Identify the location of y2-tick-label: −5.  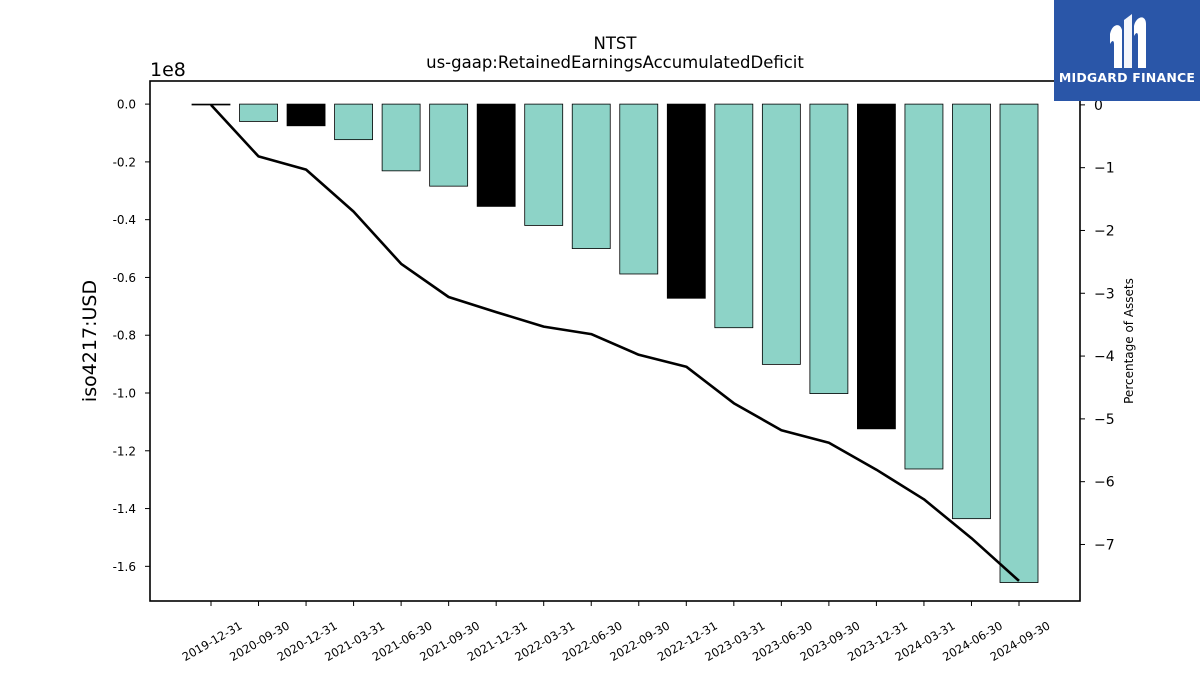
(1104, 420).